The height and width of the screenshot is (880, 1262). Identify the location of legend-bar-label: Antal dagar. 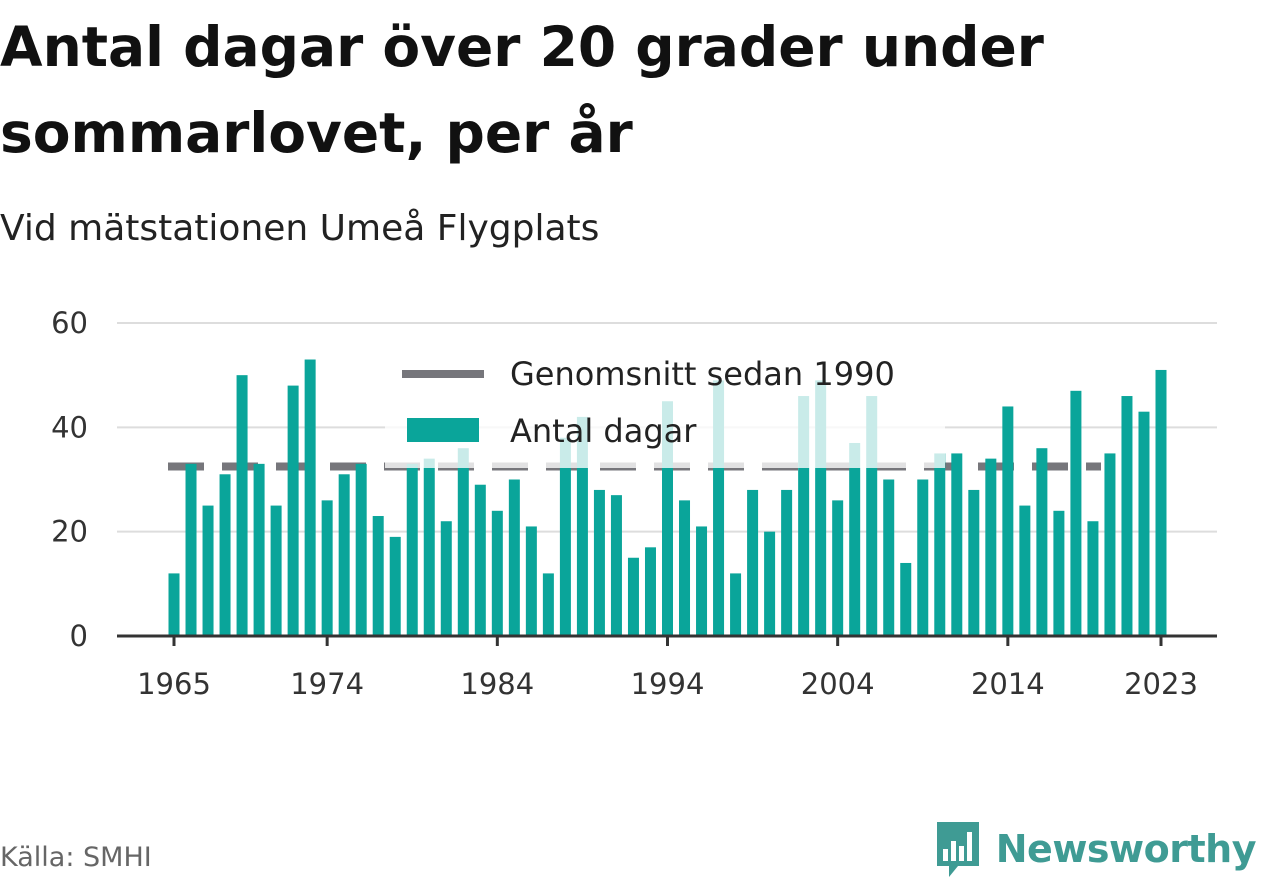
(603, 431).